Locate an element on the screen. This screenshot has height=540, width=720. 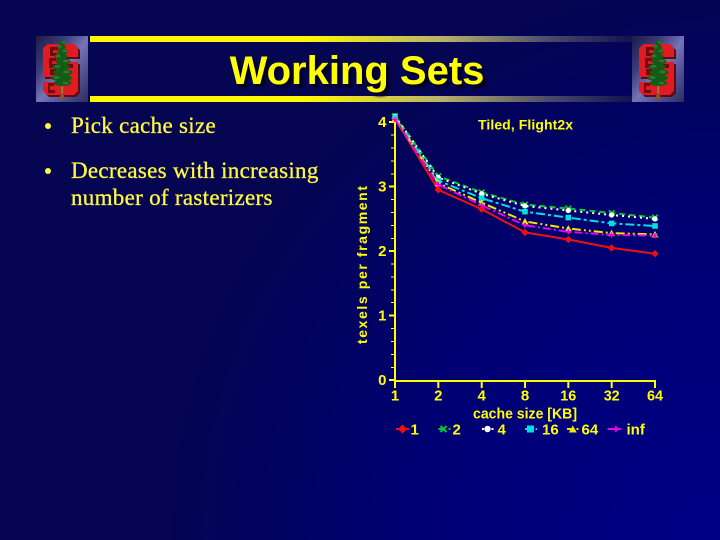
svg-text: cache size [KB] is located at coordinates (525, 414).